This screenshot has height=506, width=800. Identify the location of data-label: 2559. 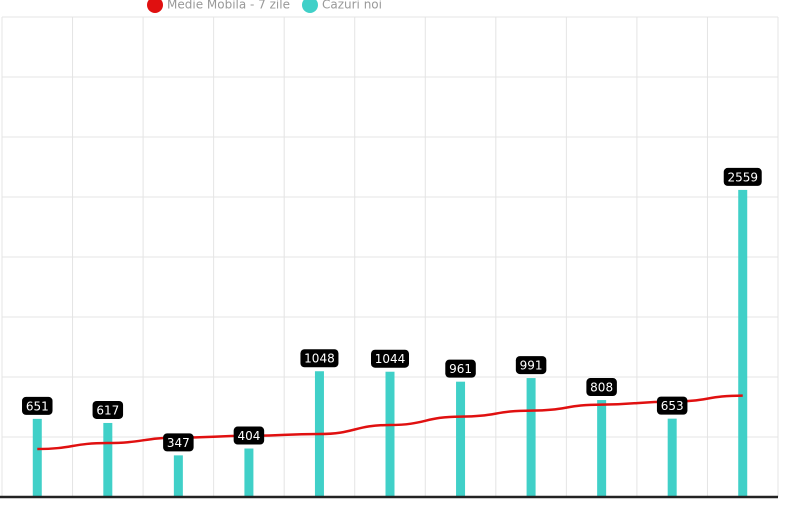
(742, 177).